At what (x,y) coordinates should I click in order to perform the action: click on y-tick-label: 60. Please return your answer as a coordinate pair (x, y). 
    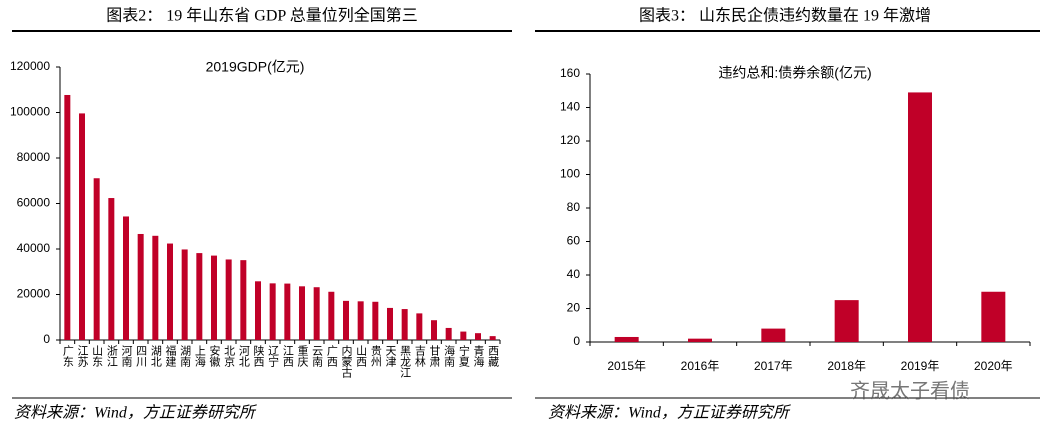
    Looking at the image, I should click on (574, 241).